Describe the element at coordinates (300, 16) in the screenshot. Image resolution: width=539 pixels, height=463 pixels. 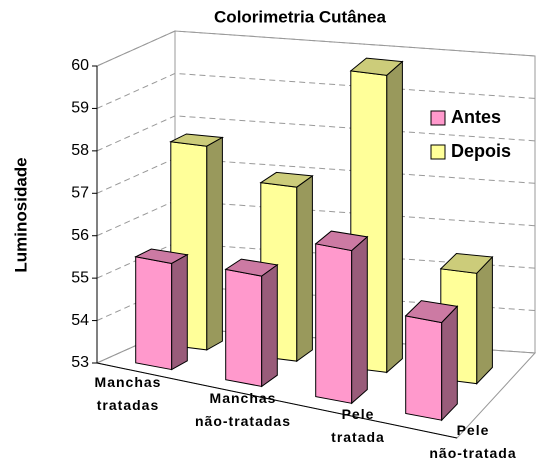
I see `chart-title: Colorimetria Cutânea` at that location.